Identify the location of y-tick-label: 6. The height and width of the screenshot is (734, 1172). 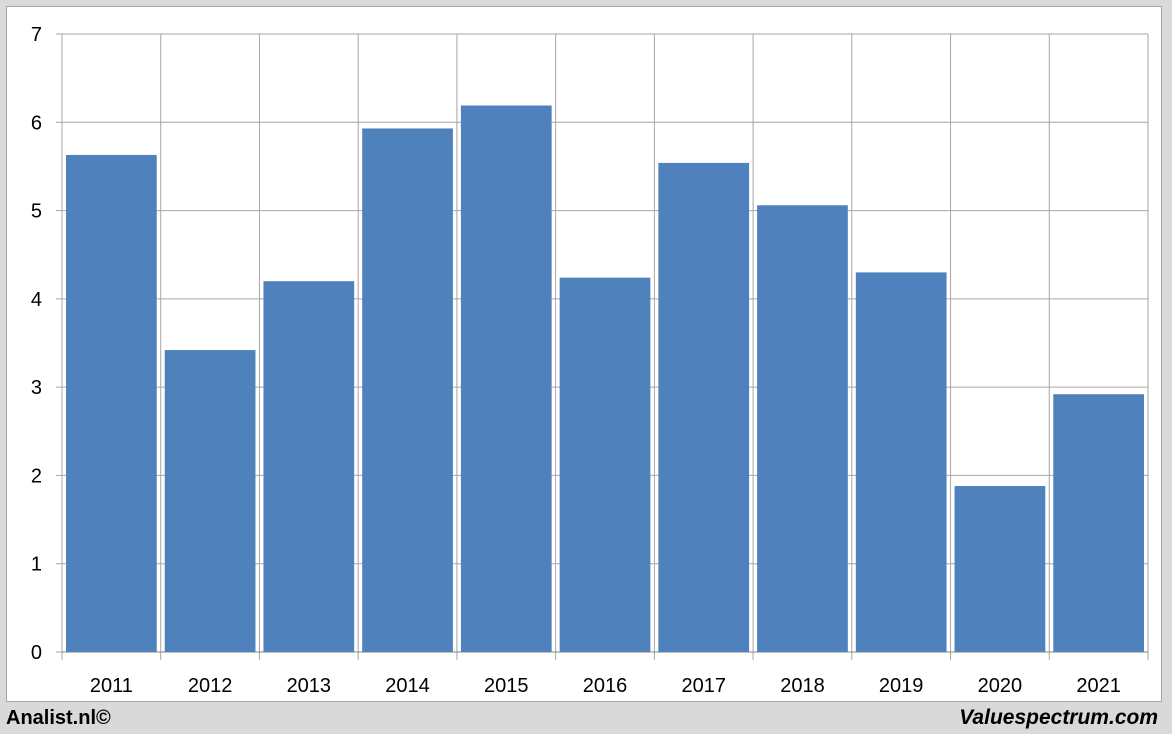
(36, 123).